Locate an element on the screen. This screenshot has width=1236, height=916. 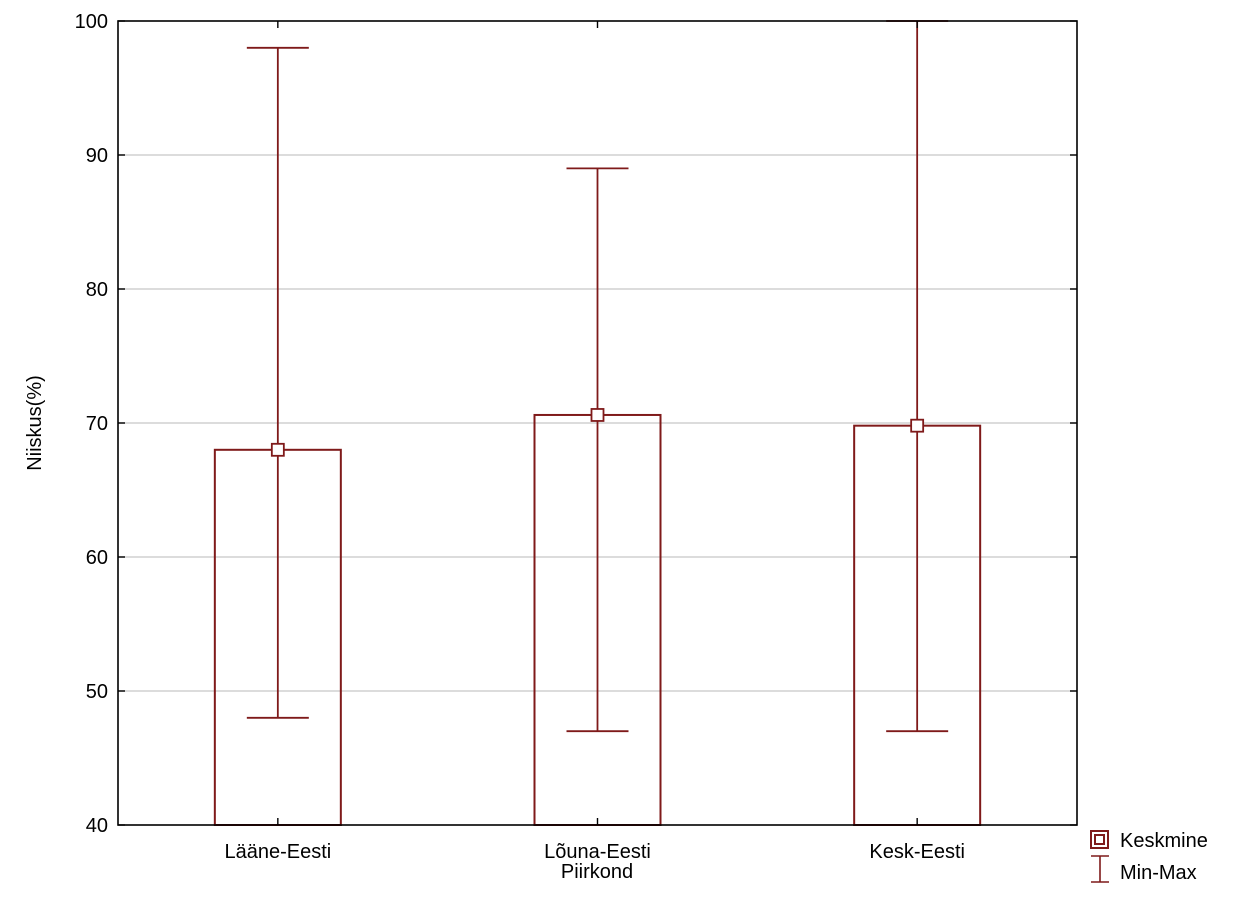
legend: Keskmine Min-Max is located at coordinates (1149, 857).